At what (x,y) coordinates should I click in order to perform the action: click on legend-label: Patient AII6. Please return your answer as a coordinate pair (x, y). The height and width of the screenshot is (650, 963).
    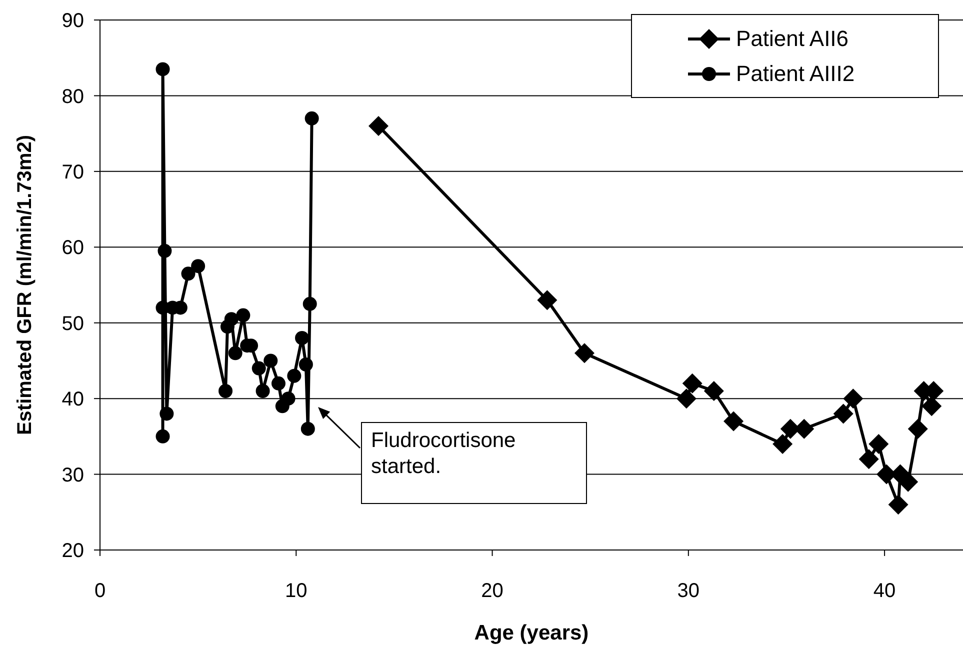
    Looking at the image, I should click on (792, 39).